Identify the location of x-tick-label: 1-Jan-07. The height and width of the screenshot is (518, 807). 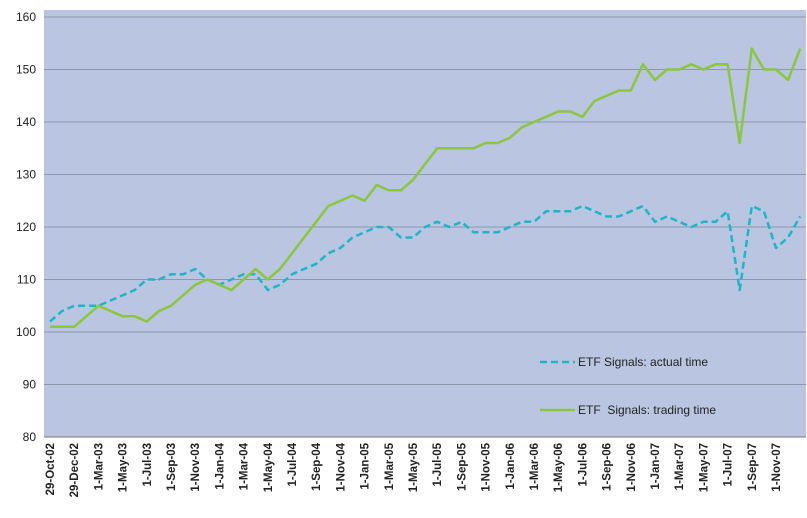
(656, 466).